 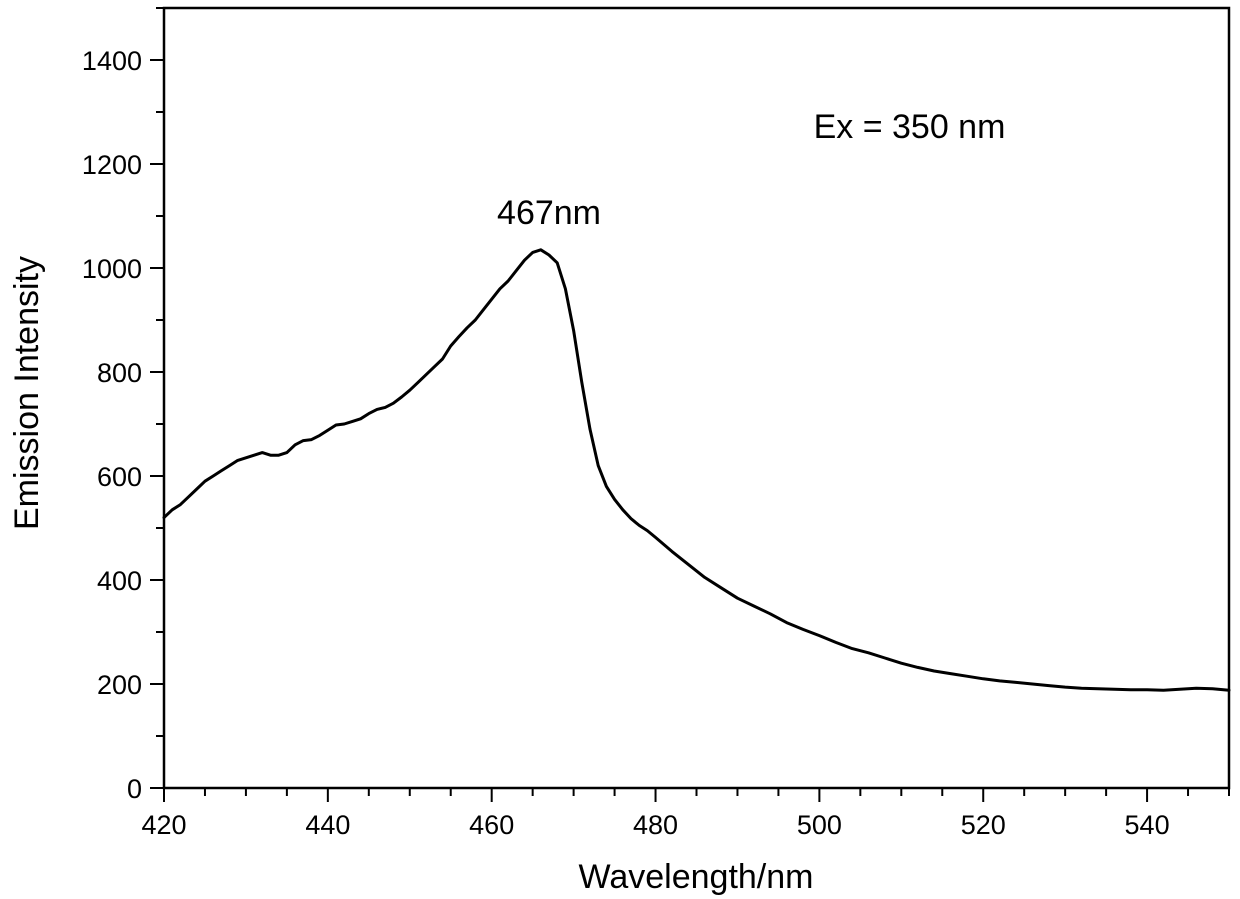 I want to click on x-tick-label: 460, so click(x=491, y=825).